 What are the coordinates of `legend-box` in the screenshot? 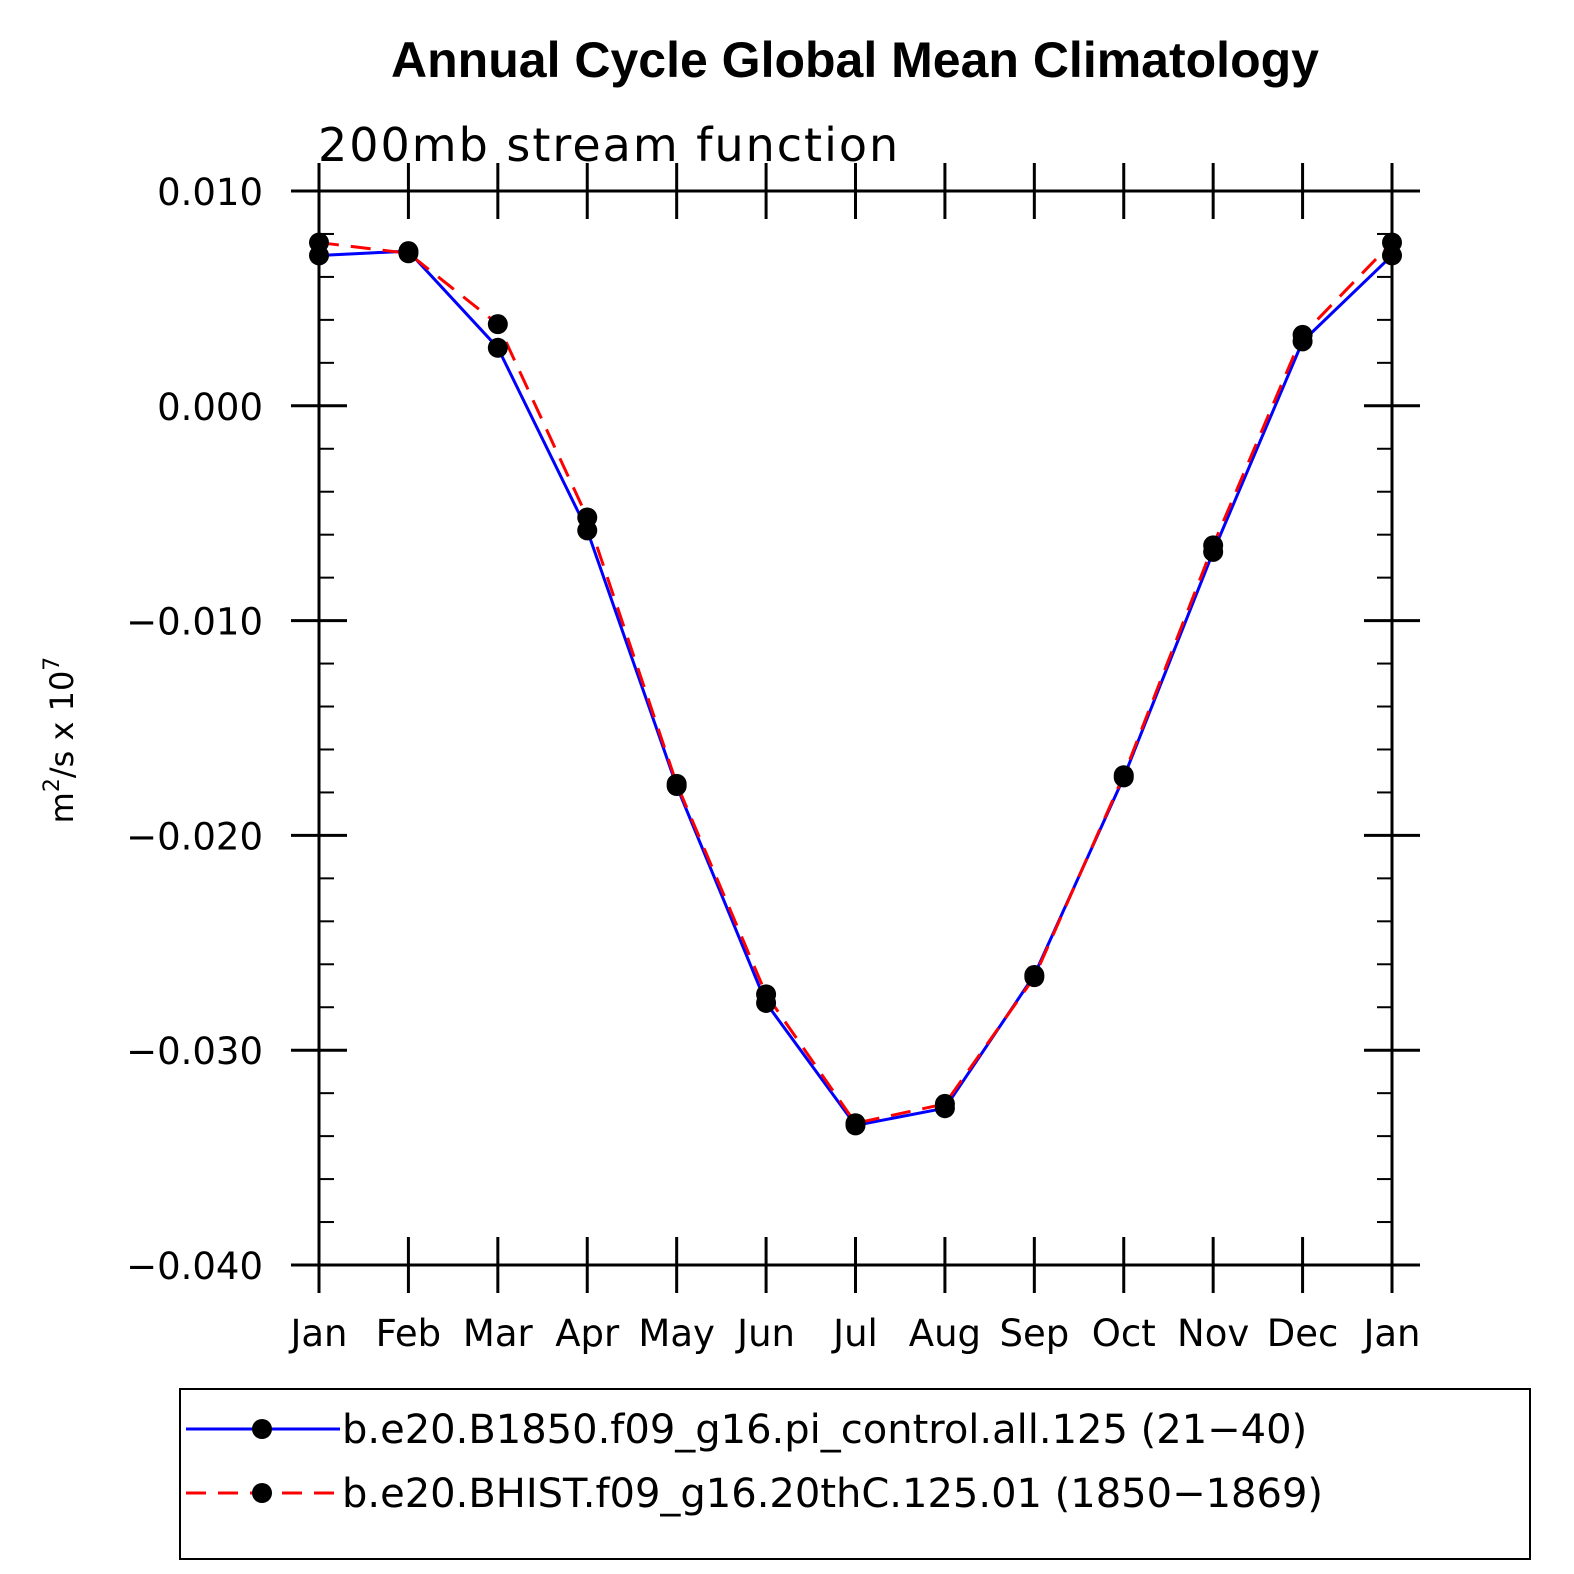 It's located at (855, 1474).